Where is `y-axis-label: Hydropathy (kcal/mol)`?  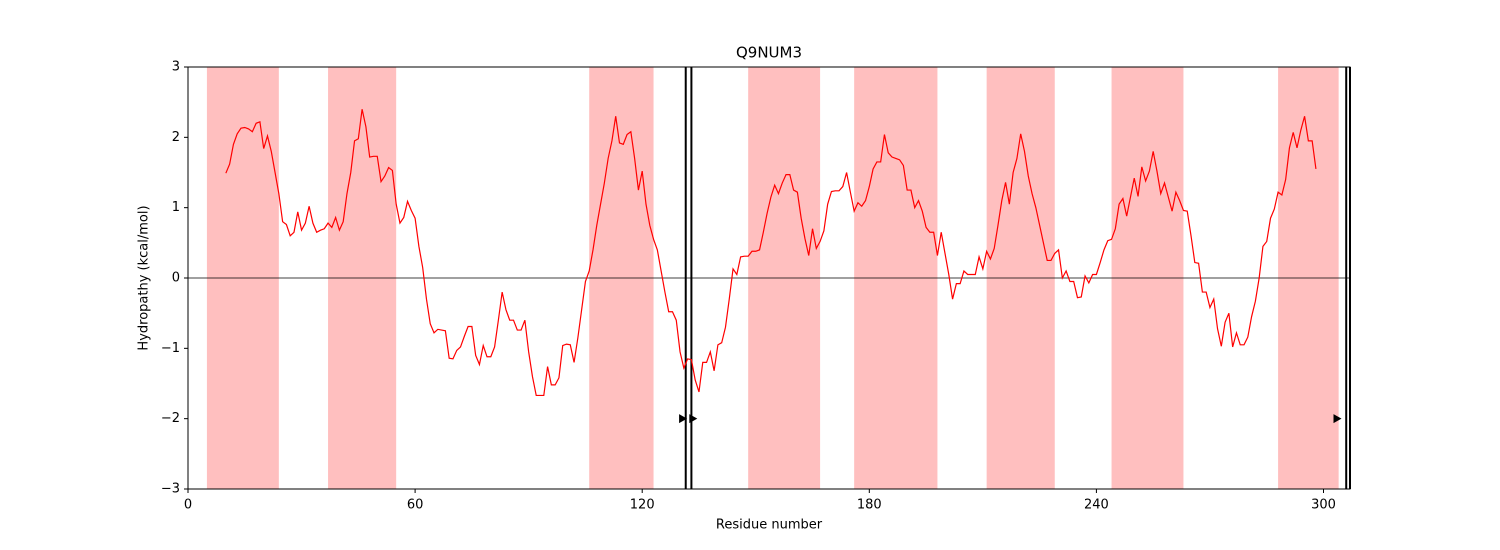 y-axis-label: Hydropathy (kcal/mol) is located at coordinates (144, 277).